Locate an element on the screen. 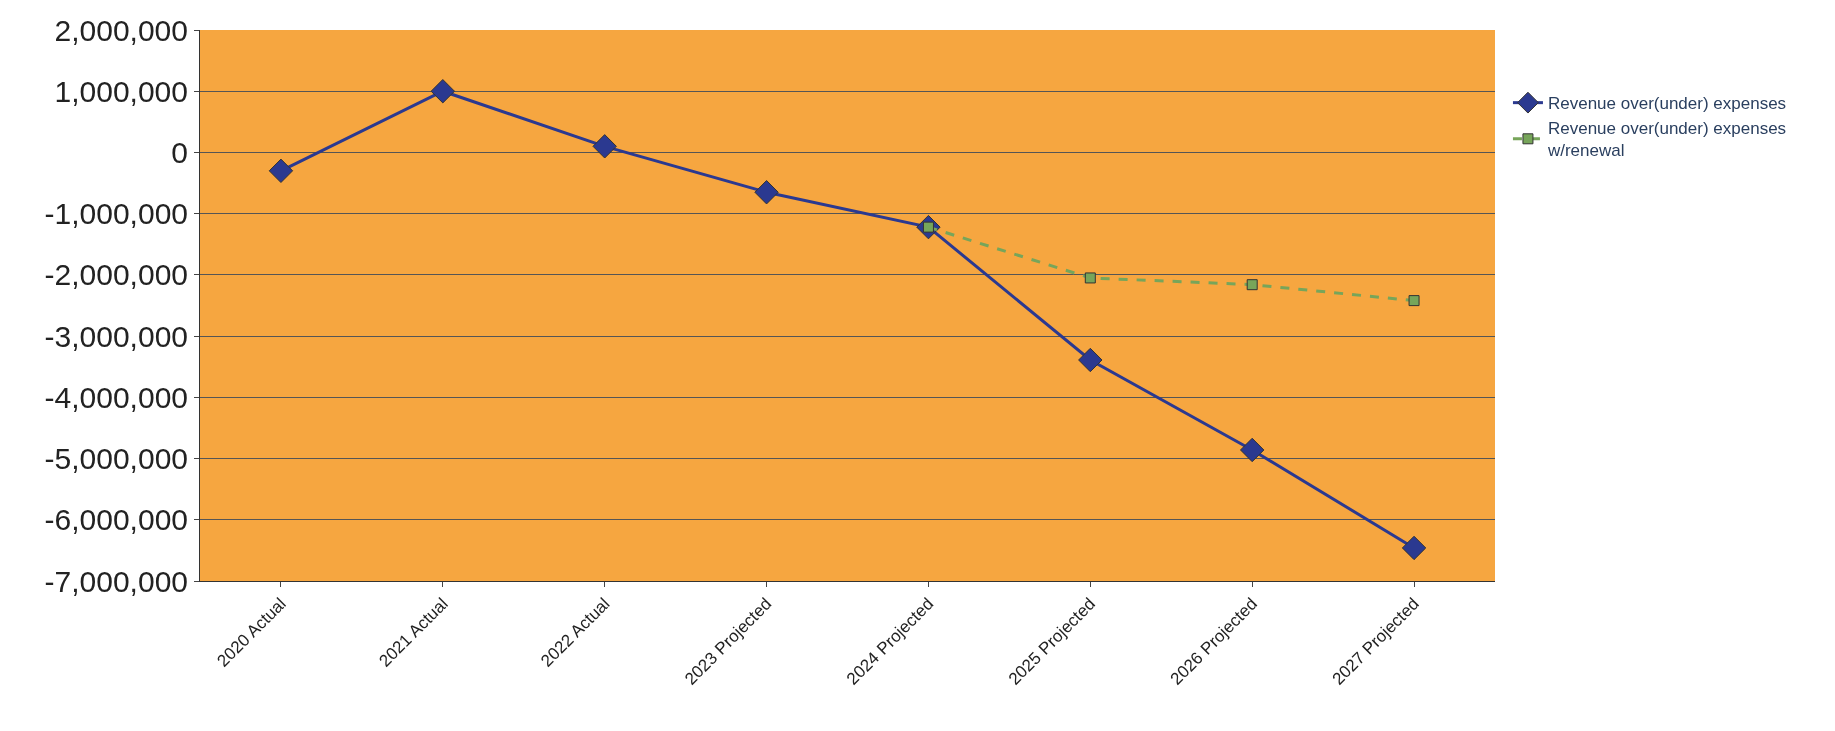 This screenshot has width=1835, height=731. y-tick-label: -4,000,000 is located at coordinates (116, 397).